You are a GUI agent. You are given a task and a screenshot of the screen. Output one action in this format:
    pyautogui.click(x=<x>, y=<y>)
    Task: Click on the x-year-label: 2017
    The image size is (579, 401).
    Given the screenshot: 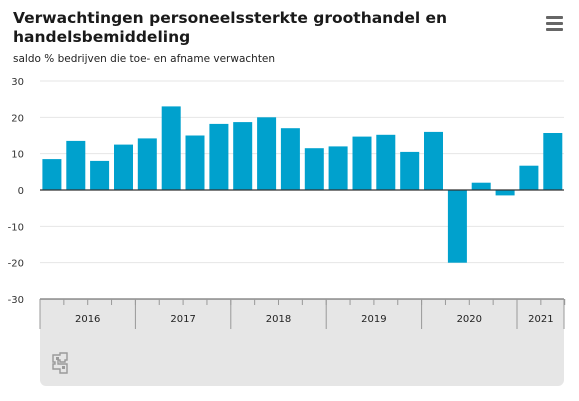 What is the action you would take?
    pyautogui.click(x=182, y=319)
    